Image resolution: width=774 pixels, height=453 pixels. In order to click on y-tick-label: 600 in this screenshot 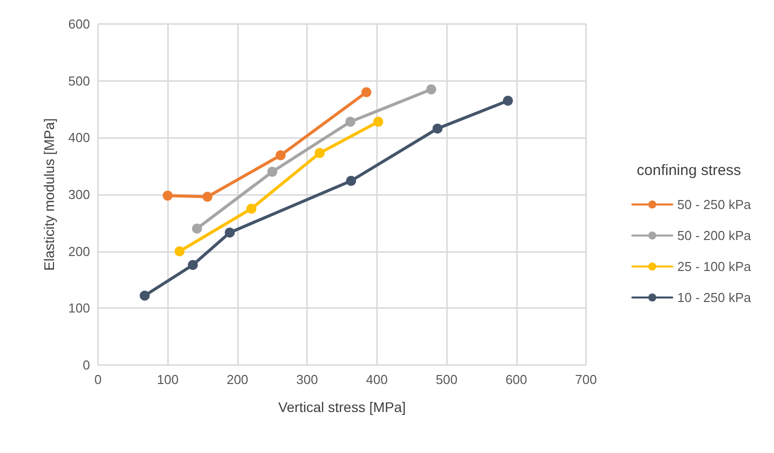, I will do `click(79, 24)`.